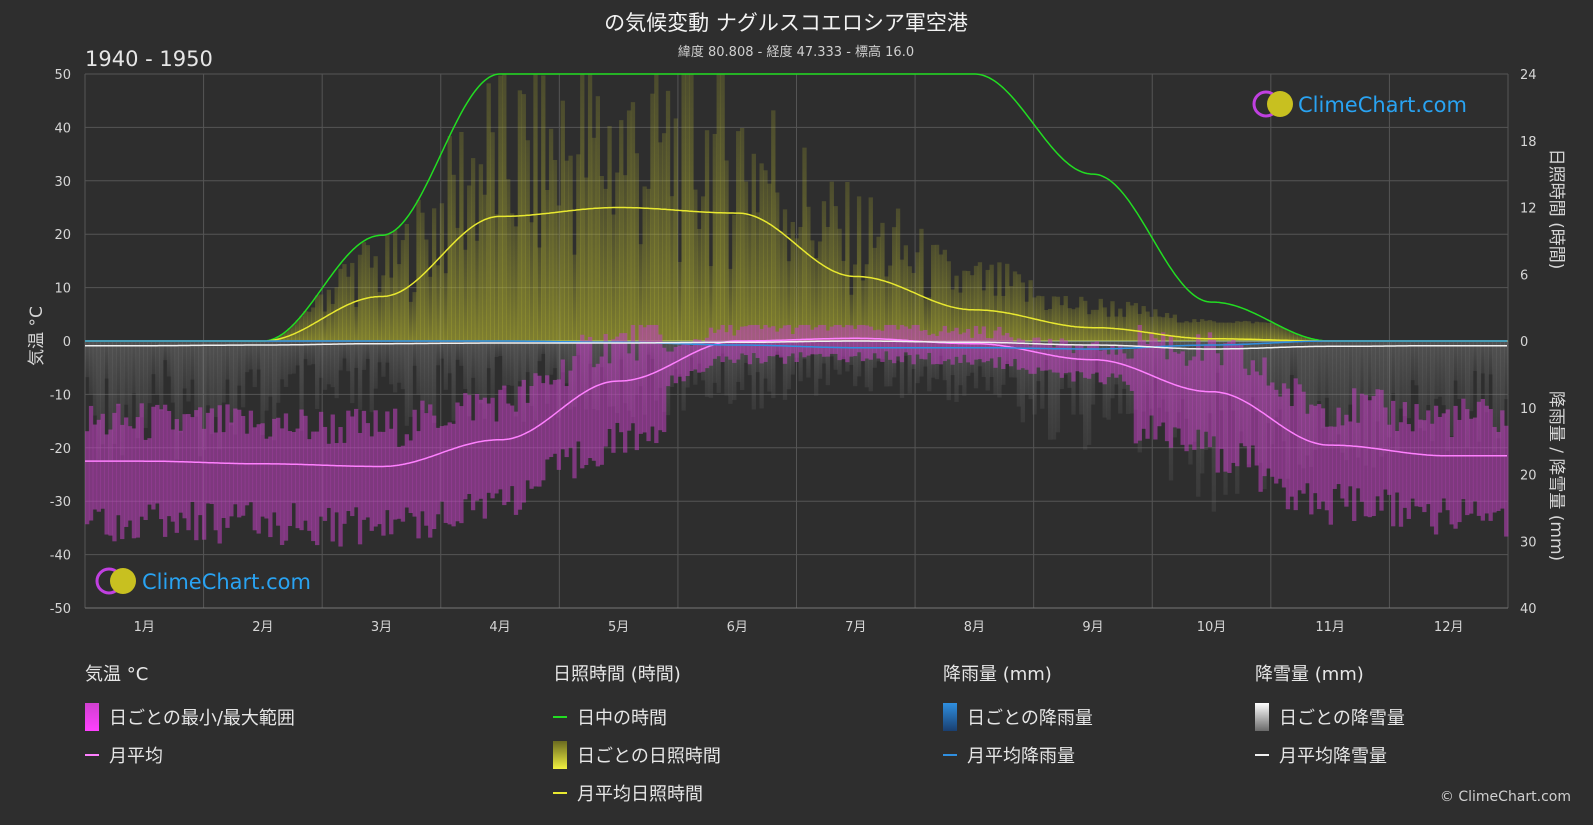  I want to click on right-tick-label: 30, so click(1528, 542).